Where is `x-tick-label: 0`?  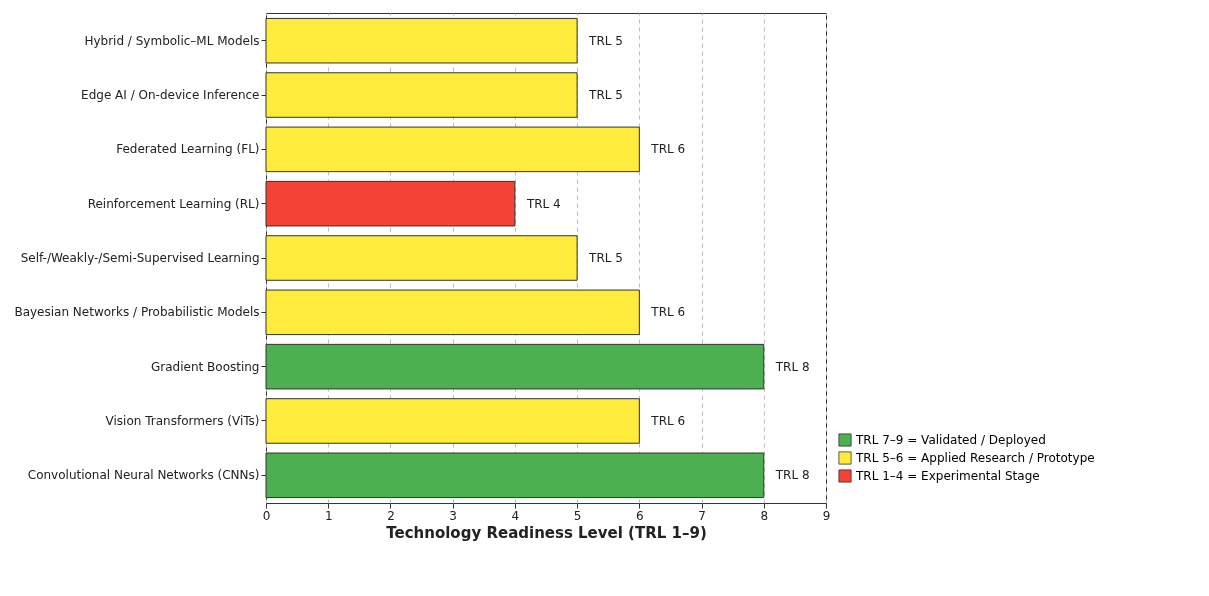
x-tick-label: 0 is located at coordinates (266, 515).